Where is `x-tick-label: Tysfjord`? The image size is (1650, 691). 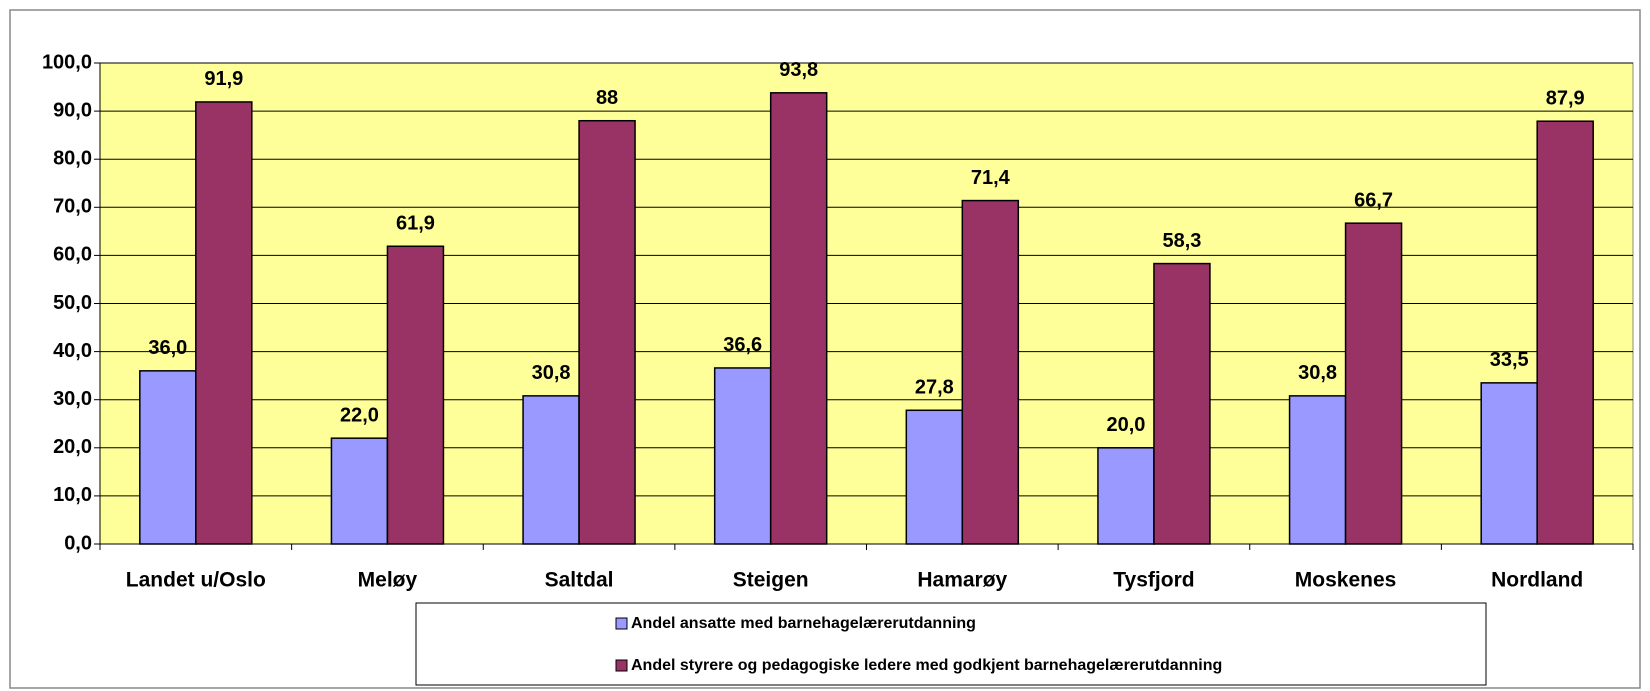
x-tick-label: Tysfjord is located at coordinates (1153, 580).